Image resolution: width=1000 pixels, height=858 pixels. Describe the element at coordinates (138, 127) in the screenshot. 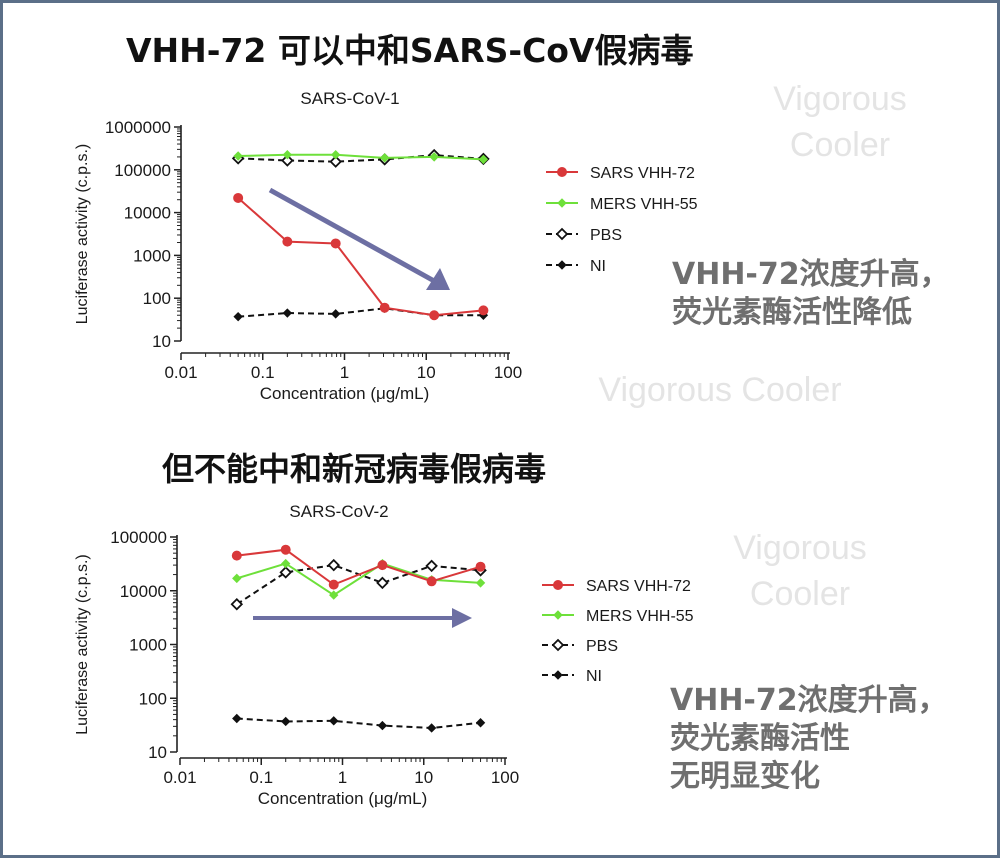

I see `chart1-y-tick-label: 1000000` at that location.